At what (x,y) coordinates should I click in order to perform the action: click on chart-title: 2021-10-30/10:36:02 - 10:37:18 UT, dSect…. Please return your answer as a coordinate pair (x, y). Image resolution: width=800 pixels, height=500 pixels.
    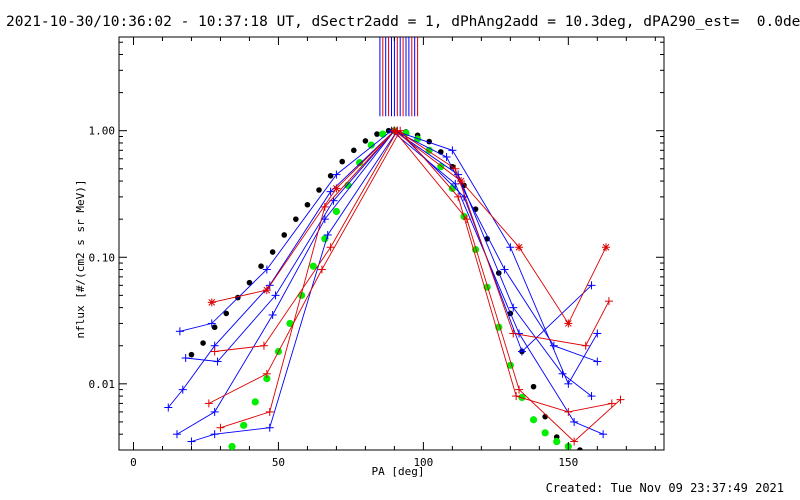
    Looking at the image, I should click on (403, 22).